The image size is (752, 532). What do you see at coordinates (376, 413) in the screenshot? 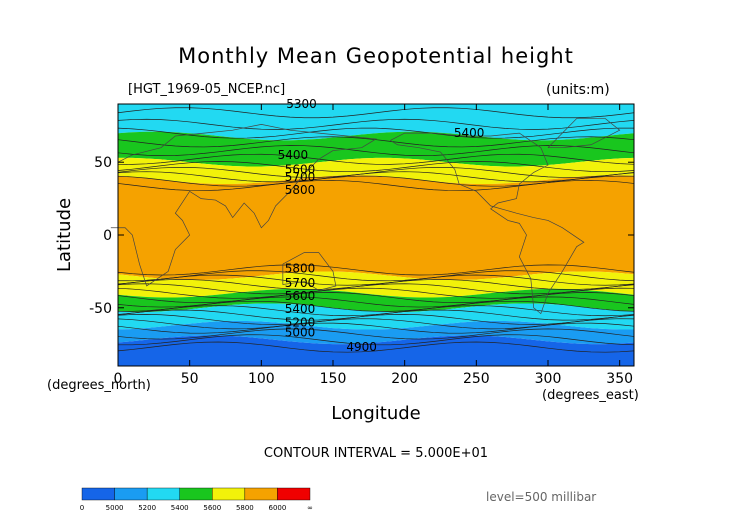
I see `x-axis-label: Longitude` at bounding box center [376, 413].